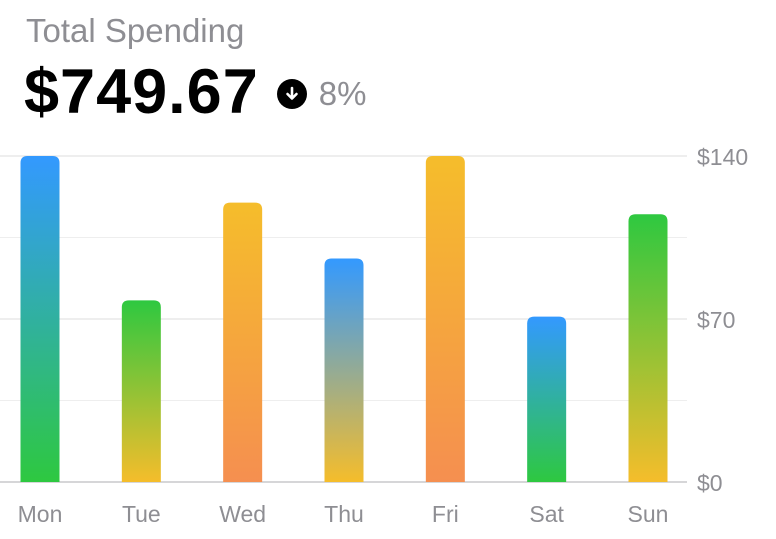 This screenshot has width=776, height=539. I want to click on bar-thu, so click(344, 370).